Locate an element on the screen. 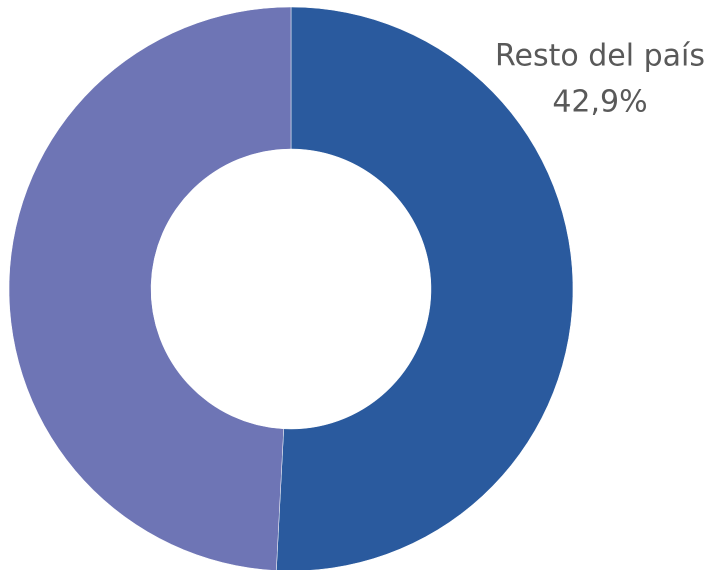  slice-value-label: 42,9% is located at coordinates (599, 102).